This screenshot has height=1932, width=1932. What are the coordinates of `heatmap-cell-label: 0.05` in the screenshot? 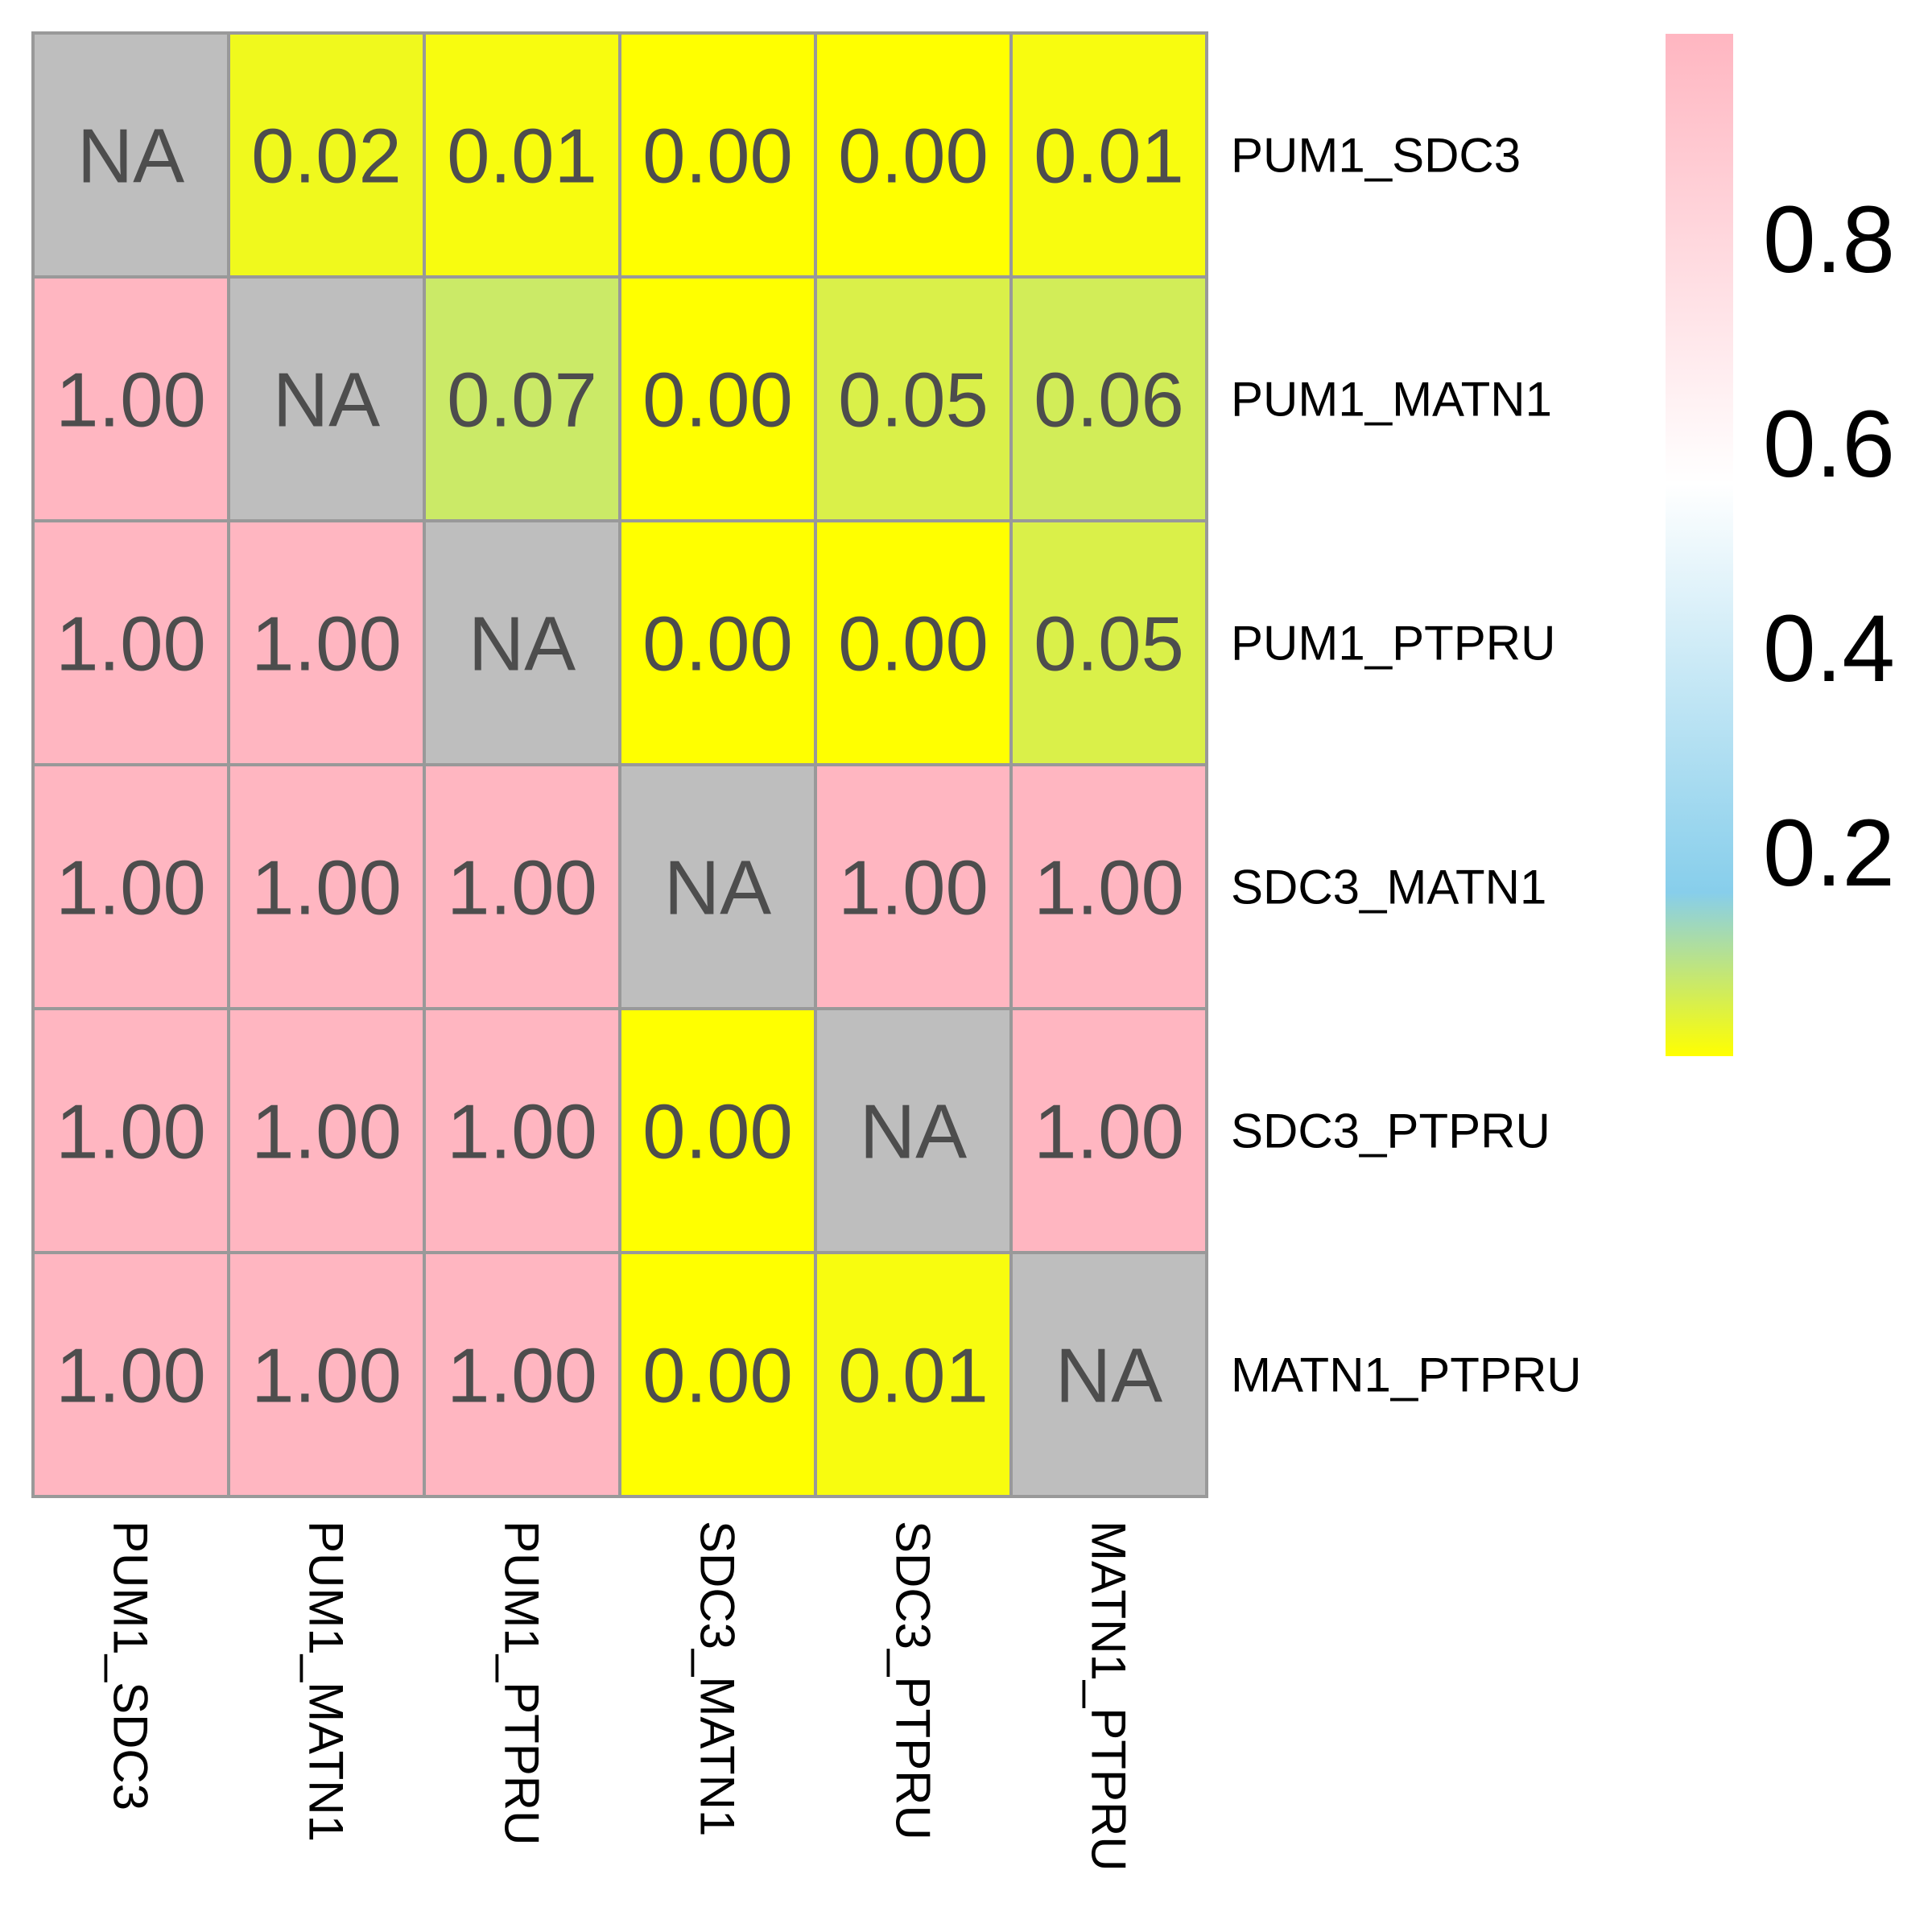 It's located at (913, 400).